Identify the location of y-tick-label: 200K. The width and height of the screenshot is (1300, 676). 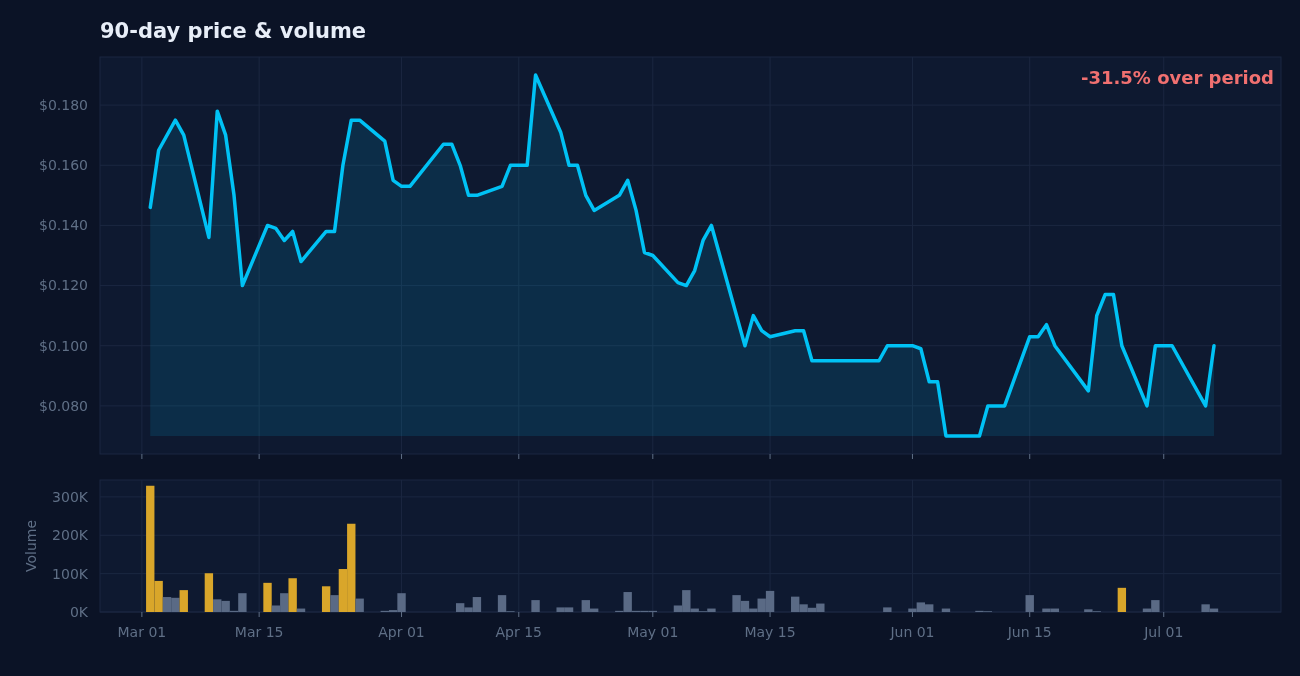
(70, 535).